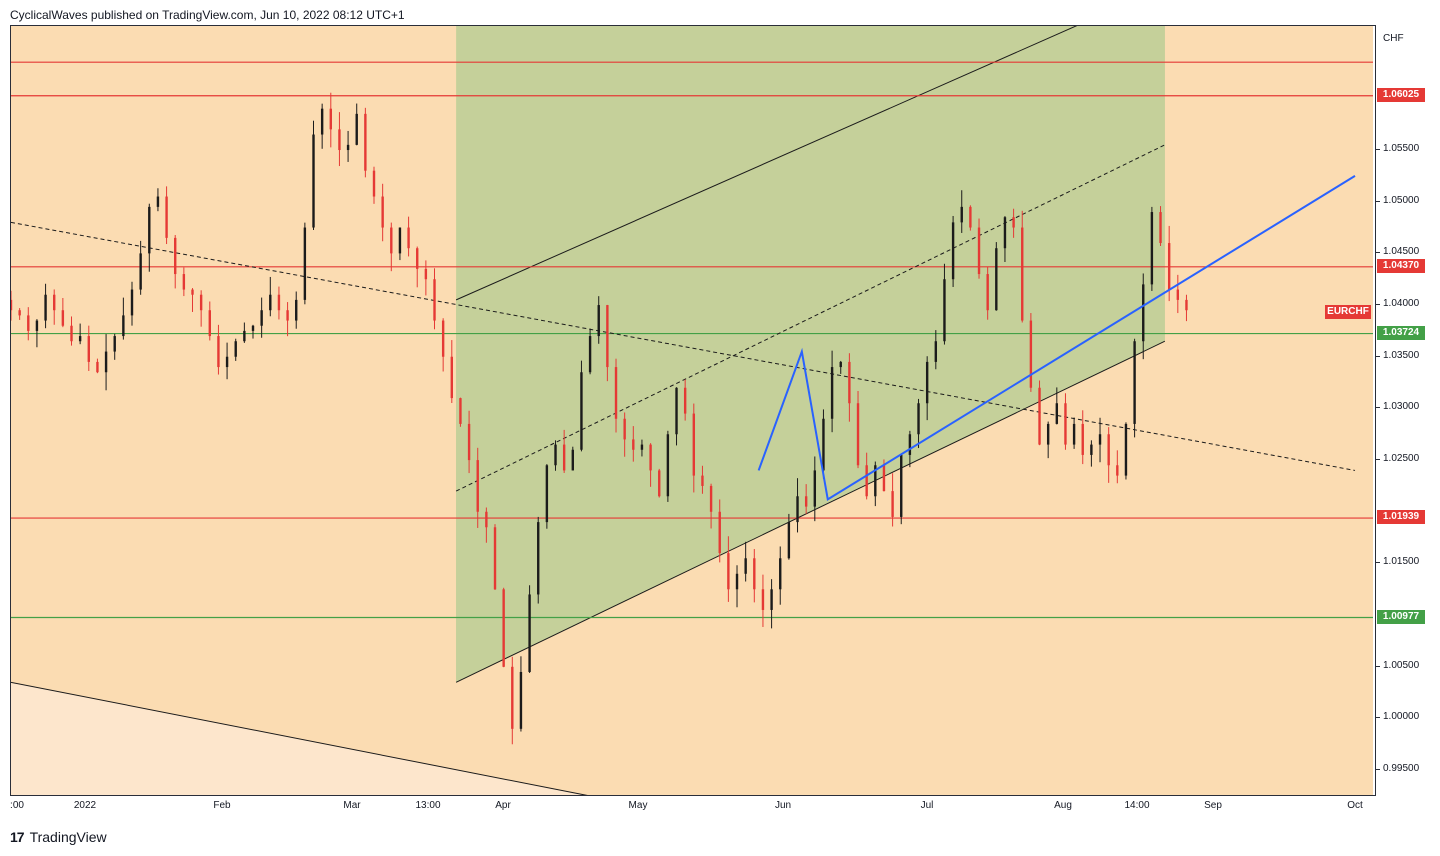 This screenshot has width=1440, height=856. Describe the element at coordinates (1401, 517) in the screenshot. I see `level-price-tag: 1.01939` at that location.